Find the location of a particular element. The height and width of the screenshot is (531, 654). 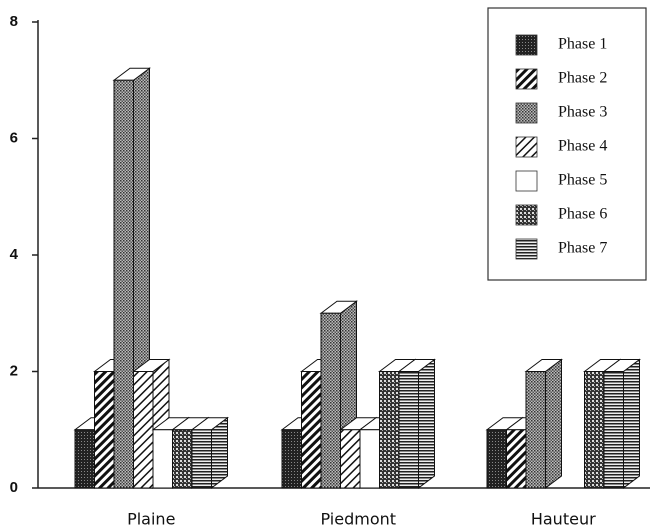

x-tick-label: Plaine is located at coordinates (151, 519).